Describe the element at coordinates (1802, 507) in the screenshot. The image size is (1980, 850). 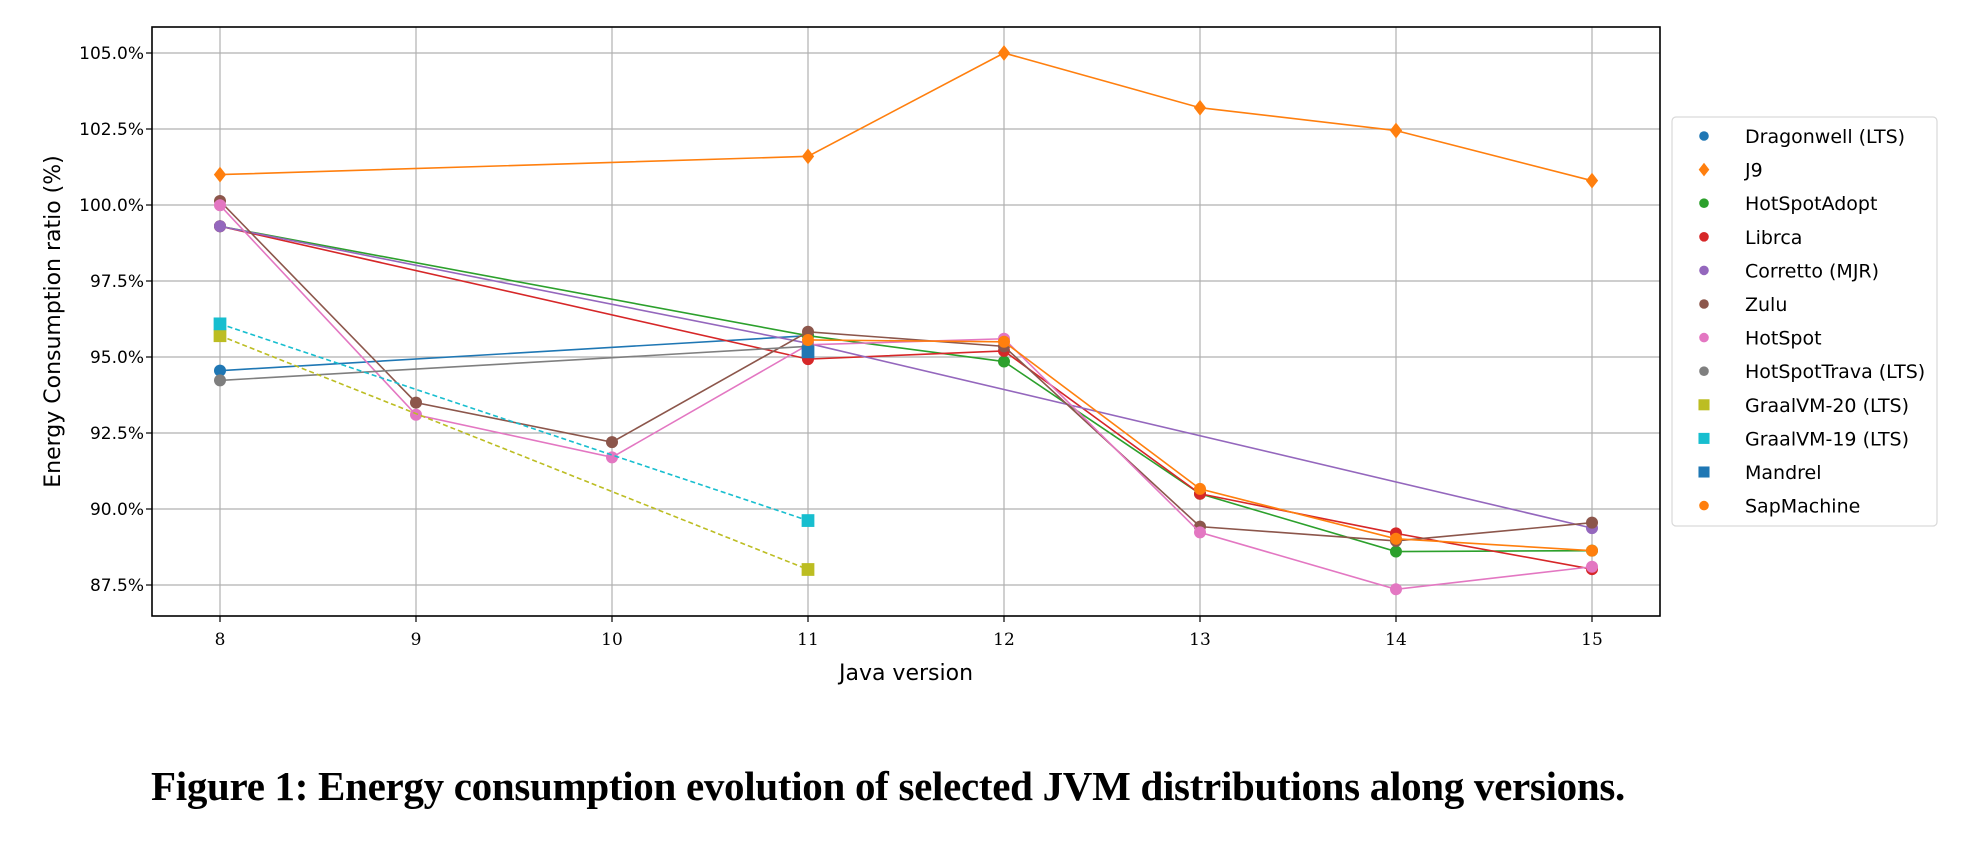
I see `legend-label: SapMachine` at that location.